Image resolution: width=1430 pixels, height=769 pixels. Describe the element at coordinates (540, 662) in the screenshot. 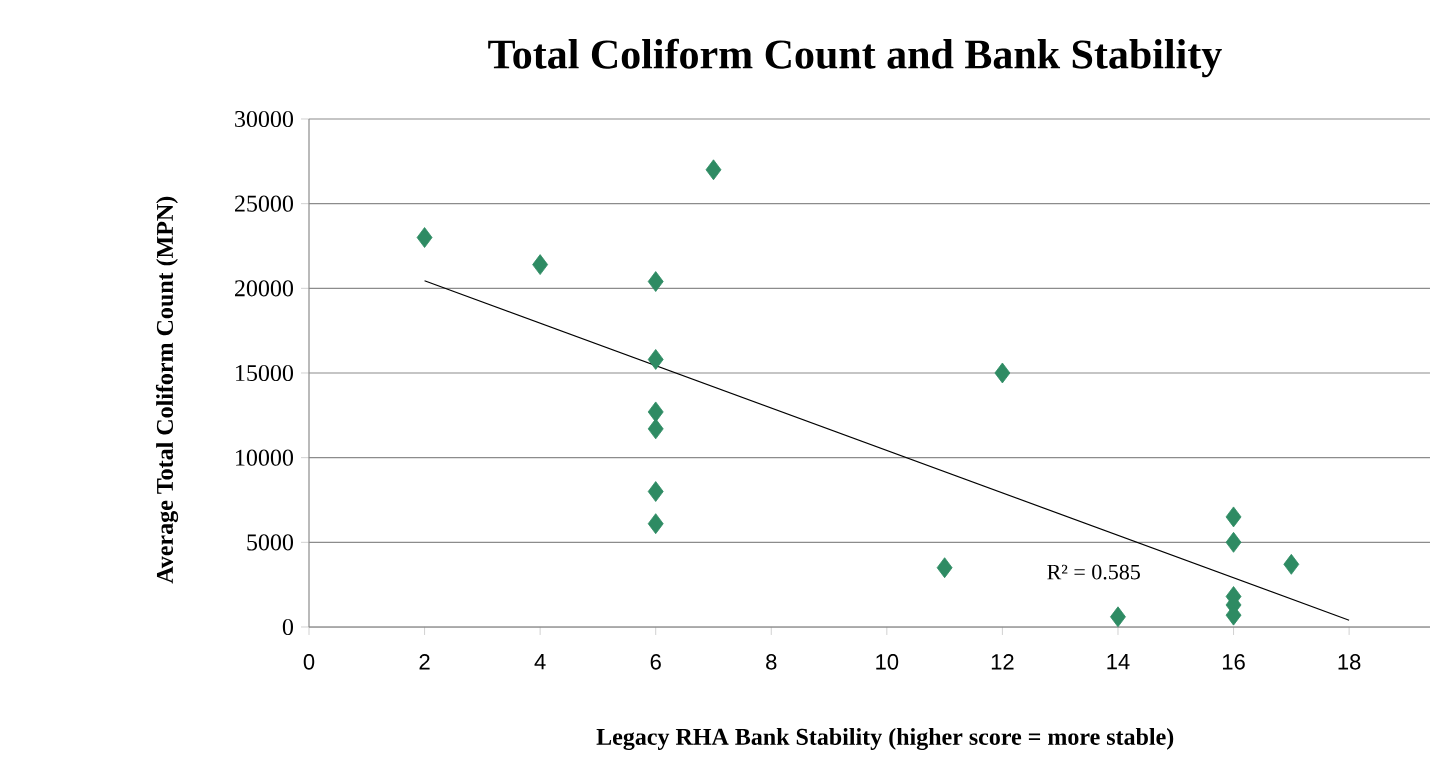

I see `x-tick-label: 4` at that location.